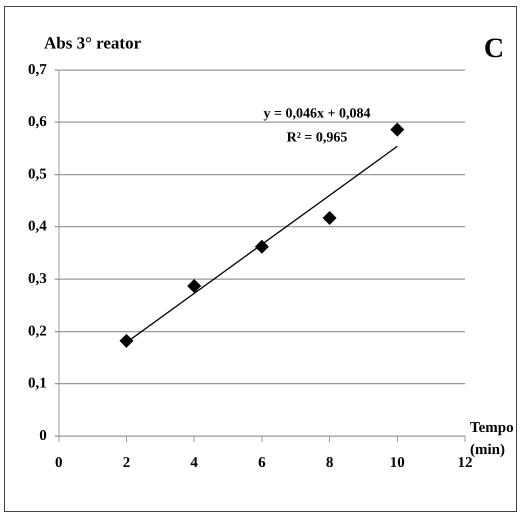 The image size is (523, 519). What do you see at coordinates (38, 70) in the screenshot?
I see `y-tick-label: 0,7` at bounding box center [38, 70].